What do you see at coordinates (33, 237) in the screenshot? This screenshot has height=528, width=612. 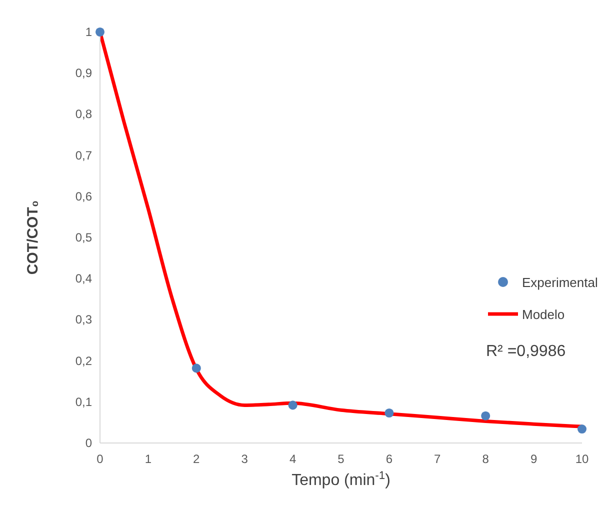 I see `y-axis-title: COT/COT₀` at bounding box center [33, 237].